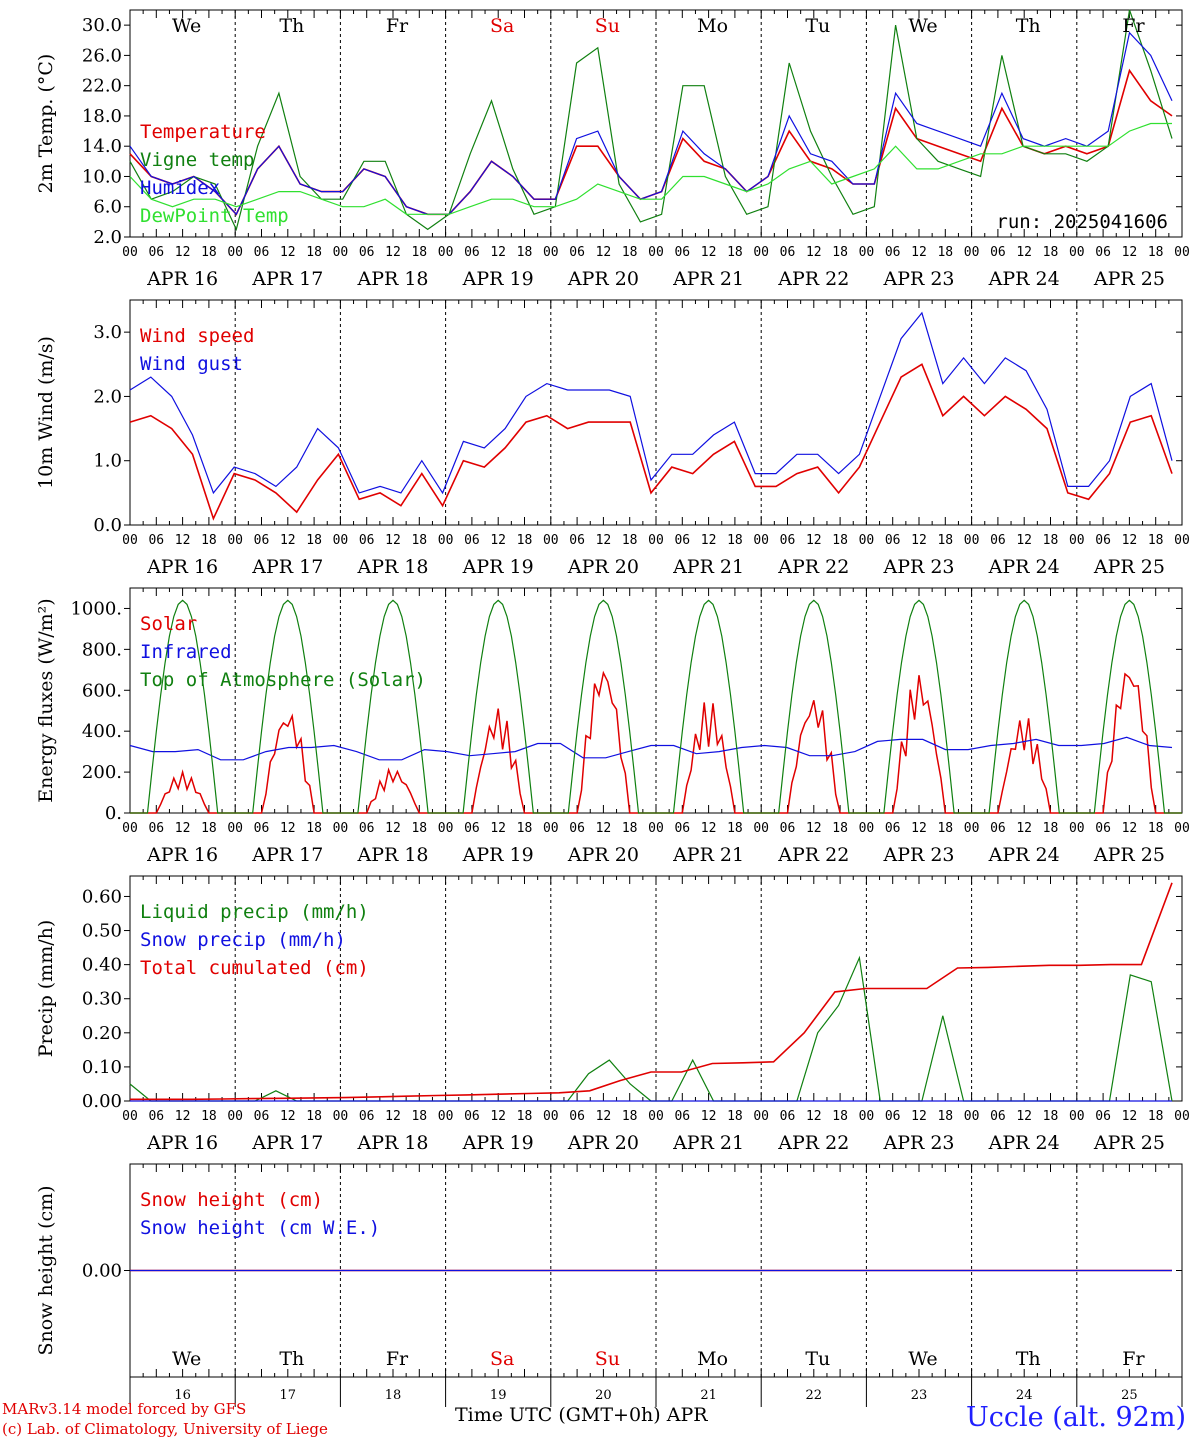 This screenshot has width=1194, height=1440. What do you see at coordinates (46, 124) in the screenshot?
I see `y-axis-label: 2m Temp. (°C)` at bounding box center [46, 124].